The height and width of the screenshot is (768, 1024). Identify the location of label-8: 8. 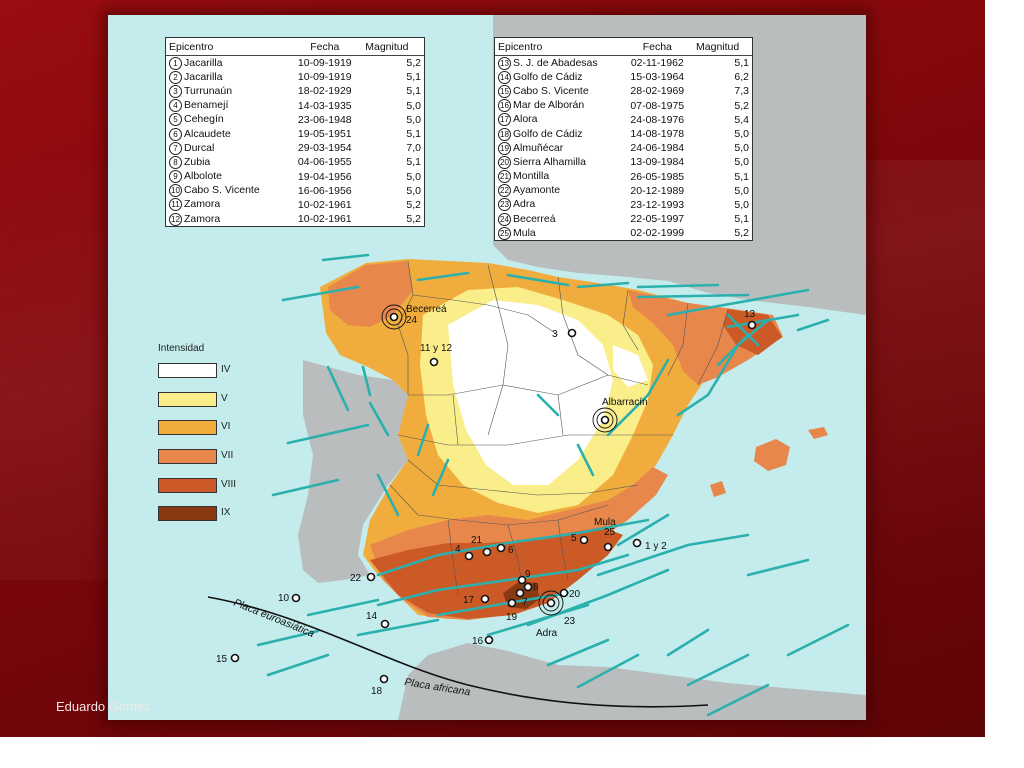
(536, 587).